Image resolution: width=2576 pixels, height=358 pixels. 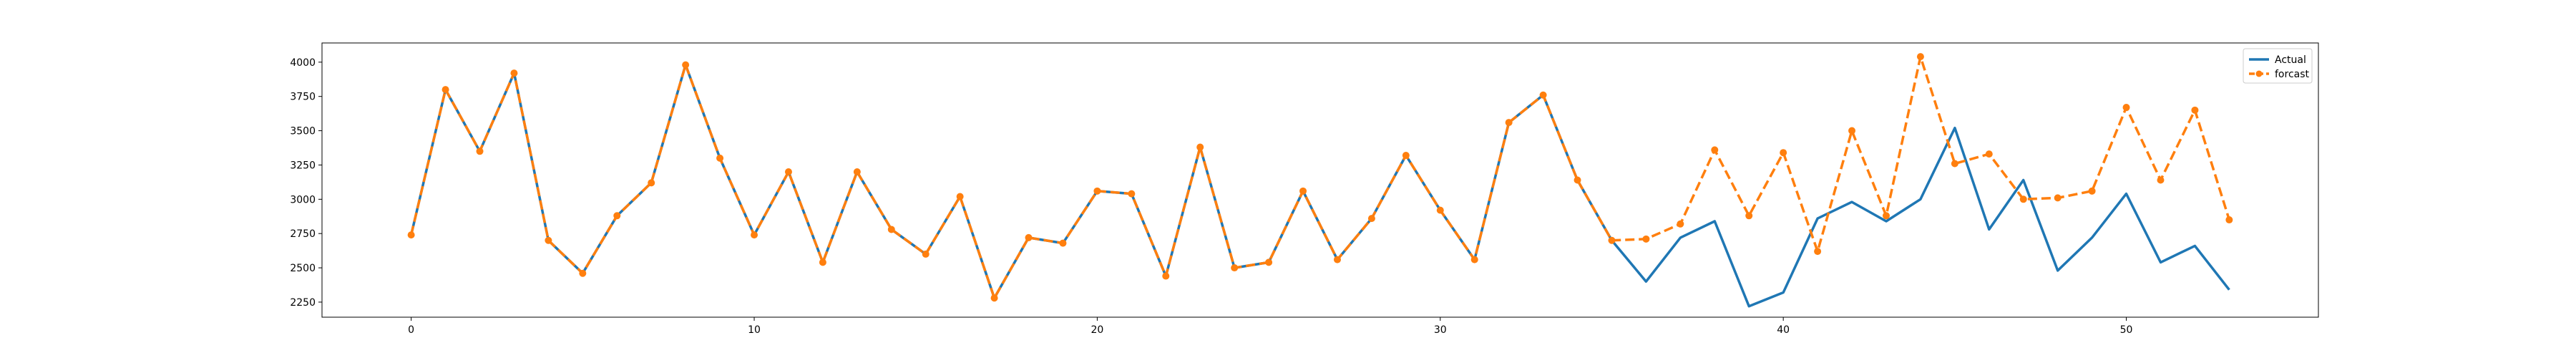 I want to click on legend-label: Actual, so click(x=2290, y=60).